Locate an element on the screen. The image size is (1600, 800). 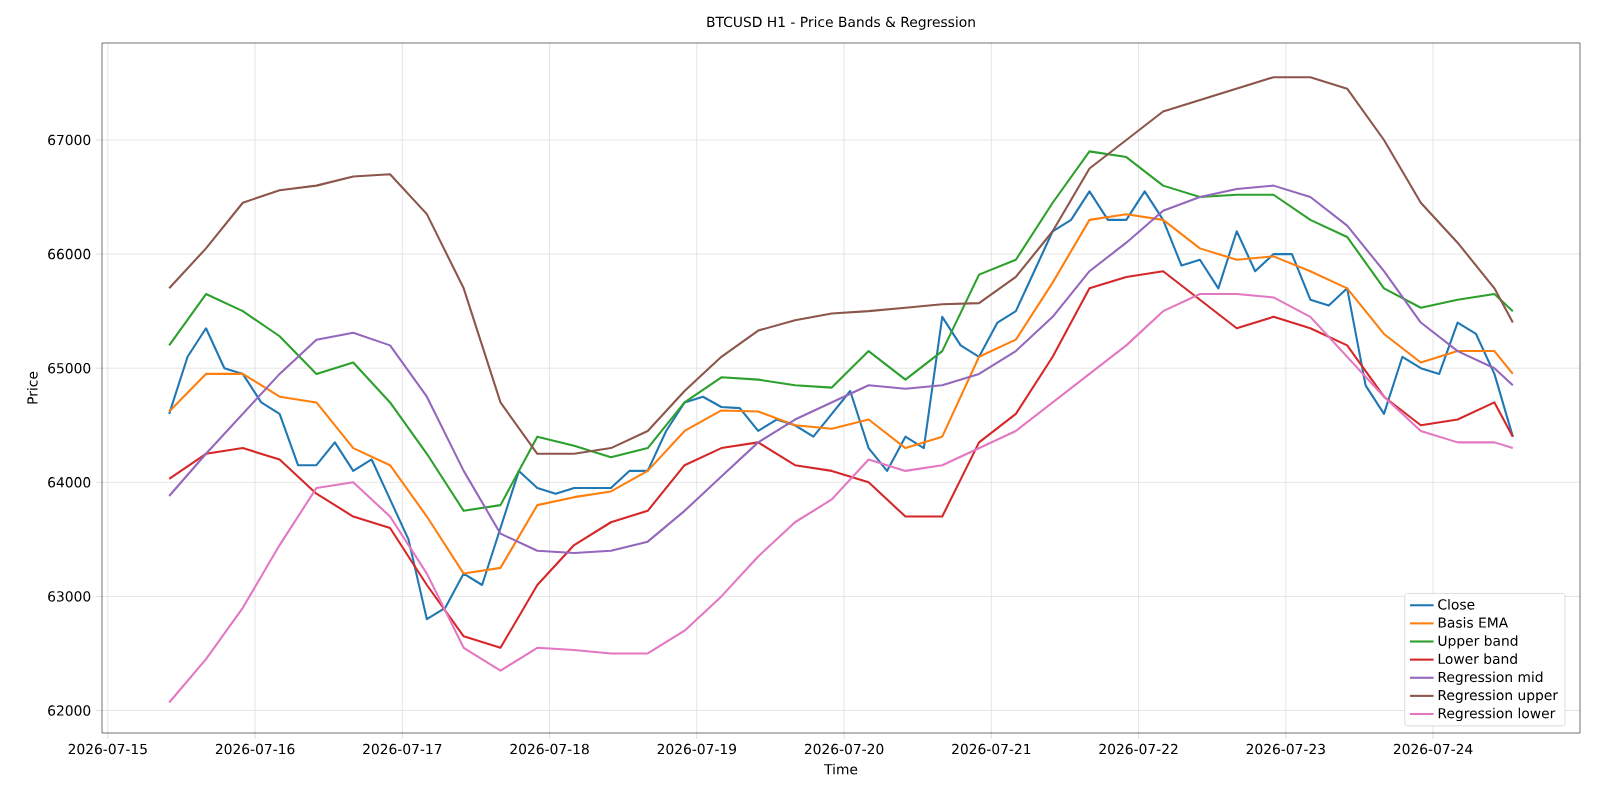
x-axis-title: Time is located at coordinates (841, 769).